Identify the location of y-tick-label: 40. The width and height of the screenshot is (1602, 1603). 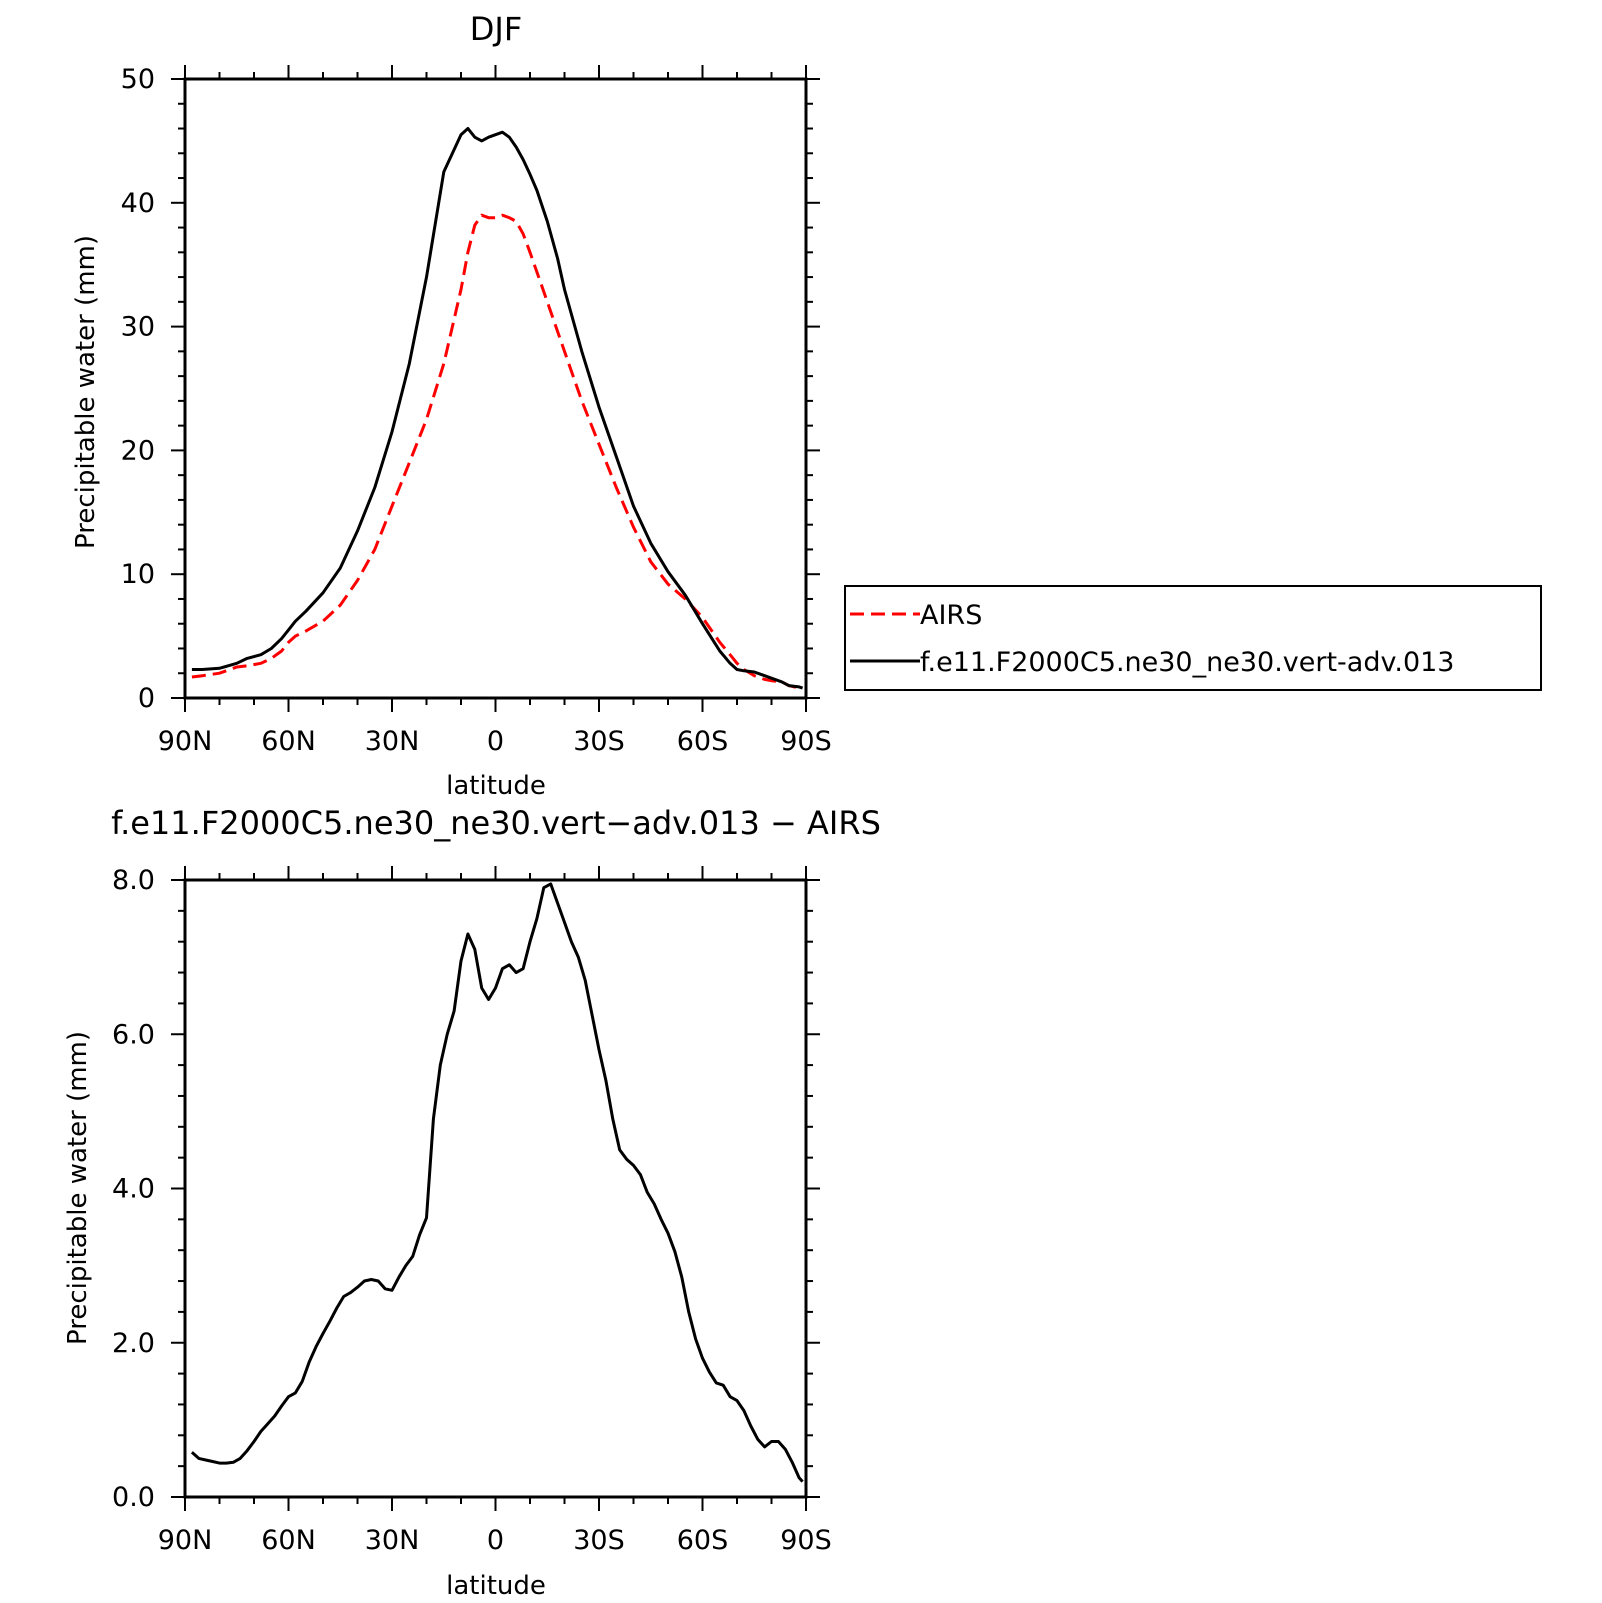
(138, 203).